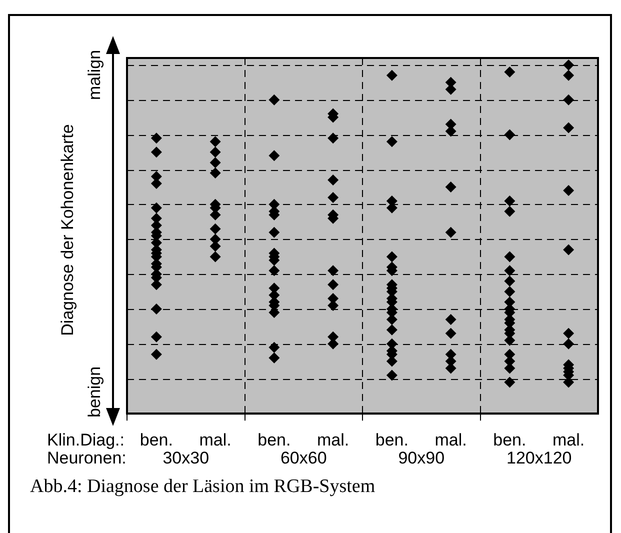 The height and width of the screenshot is (533, 621). What do you see at coordinates (303, 458) in the screenshot?
I see `text: 60x60` at bounding box center [303, 458].